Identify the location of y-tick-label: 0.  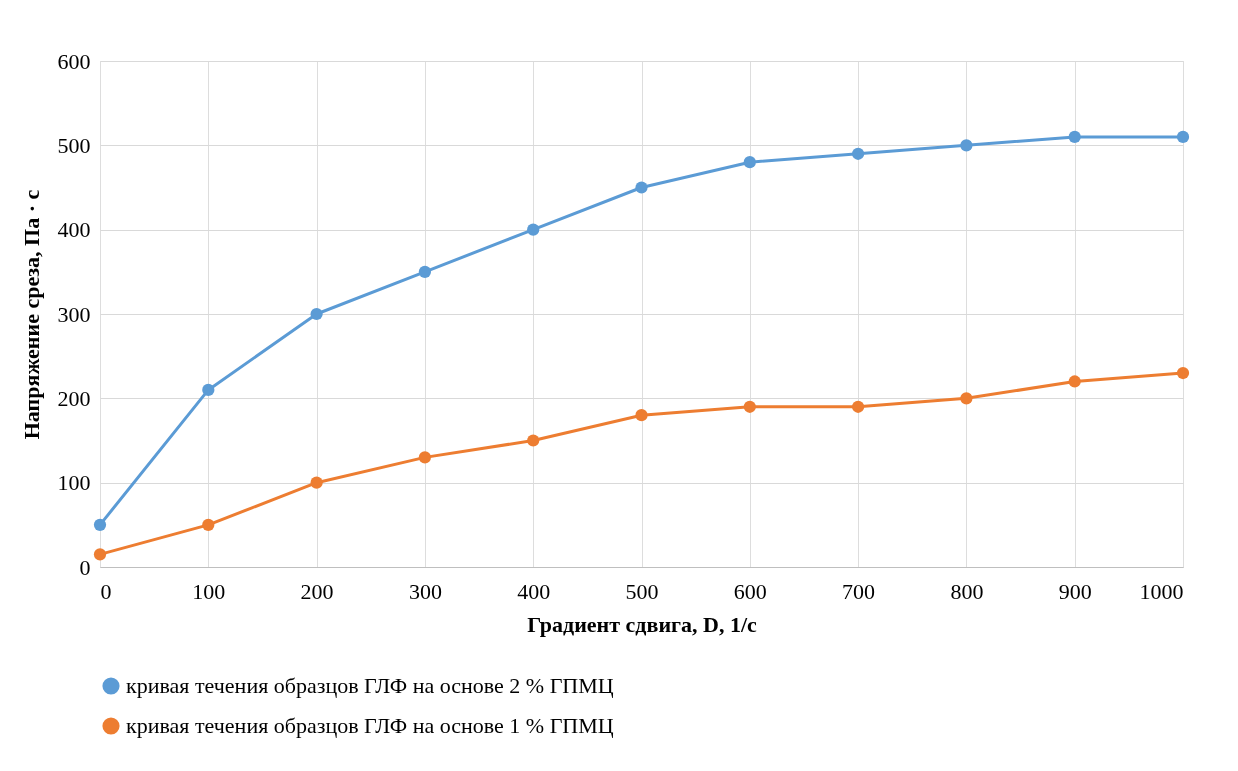
(85, 567).